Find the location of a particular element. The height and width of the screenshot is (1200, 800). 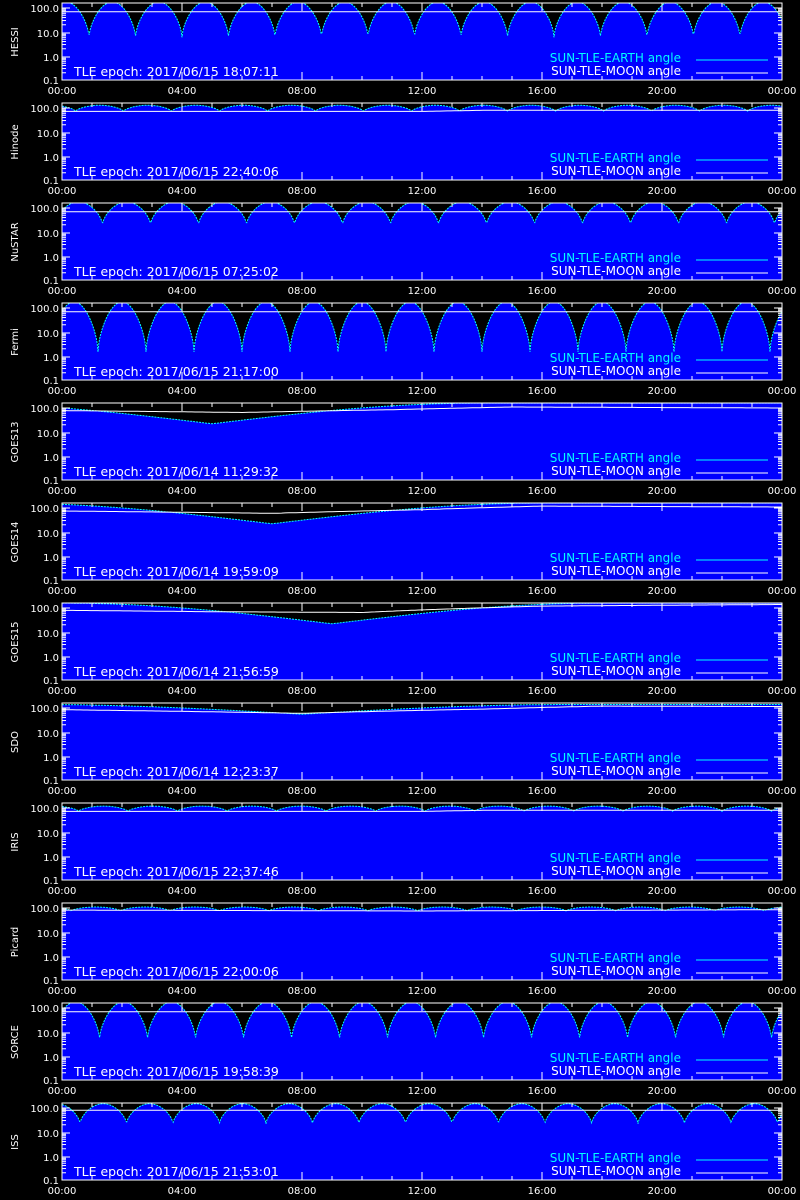

satellite-label: GOES13 is located at coordinates (15, 441).